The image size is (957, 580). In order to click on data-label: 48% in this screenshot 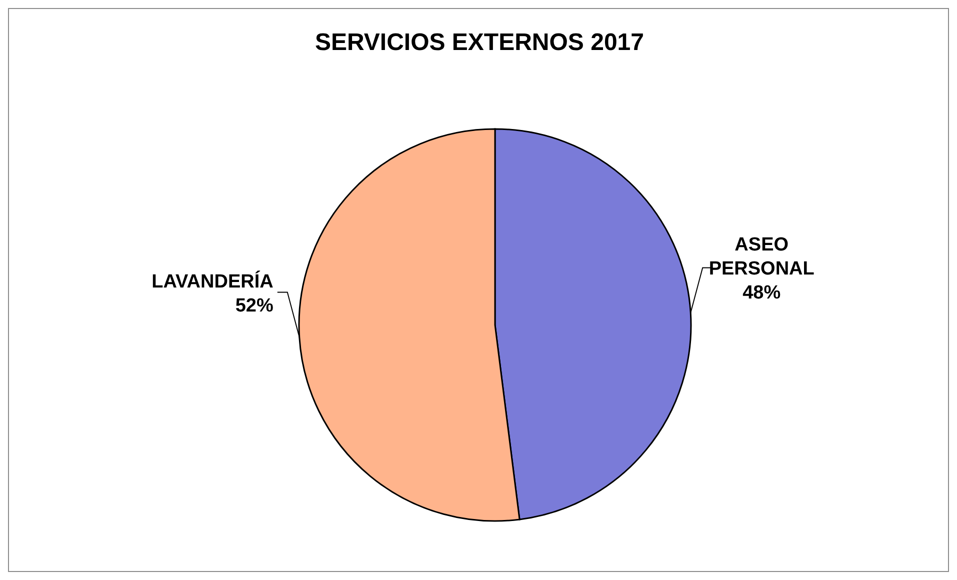, I will do `click(761, 293)`.